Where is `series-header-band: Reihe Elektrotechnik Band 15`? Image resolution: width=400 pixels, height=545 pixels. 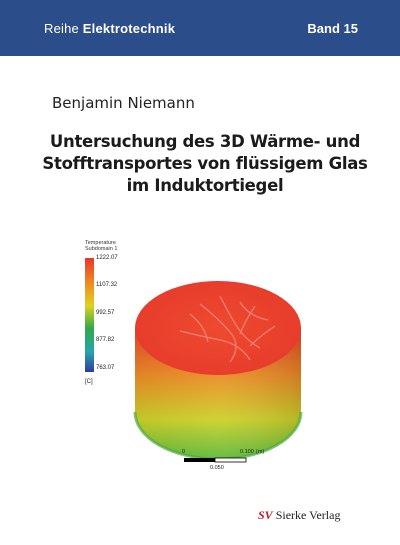
series-header-band: Reihe Elektrotechnik Band 15 is located at coordinates (200, 28).